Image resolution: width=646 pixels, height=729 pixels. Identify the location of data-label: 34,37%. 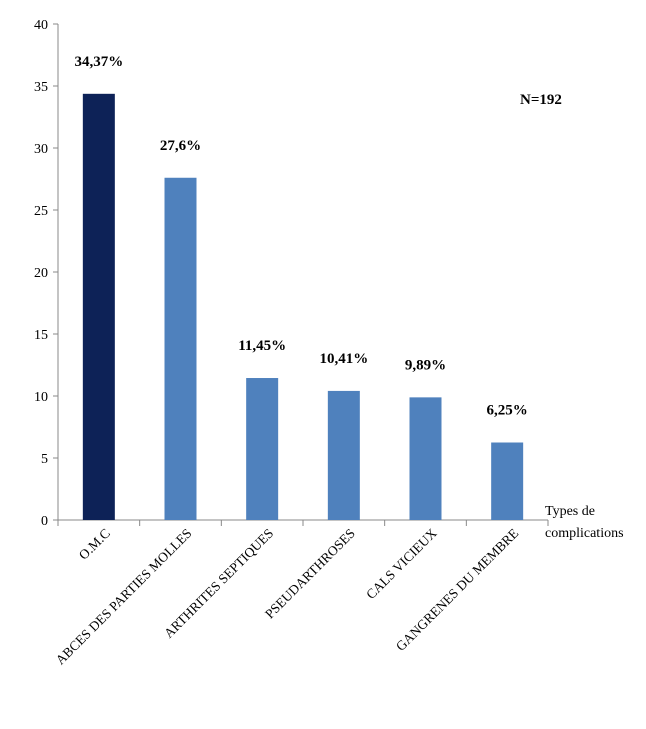
(98, 62).